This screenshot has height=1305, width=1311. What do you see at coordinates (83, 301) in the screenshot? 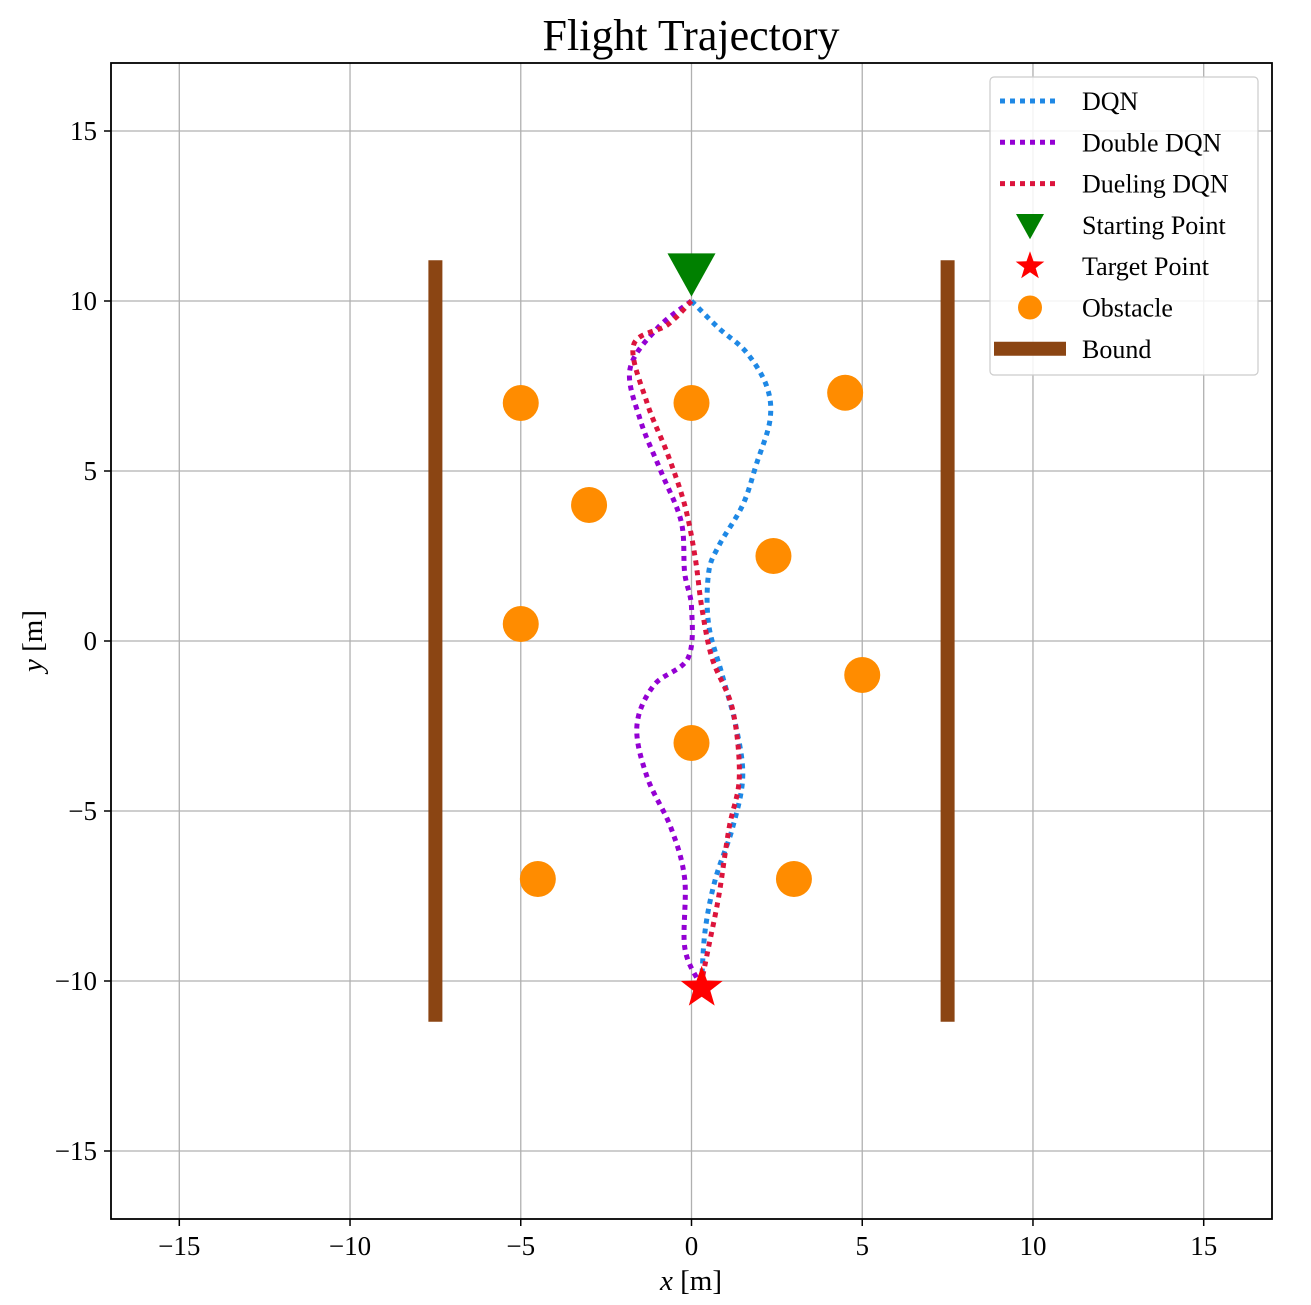
I see `y-tick-label: 10` at bounding box center [83, 301].